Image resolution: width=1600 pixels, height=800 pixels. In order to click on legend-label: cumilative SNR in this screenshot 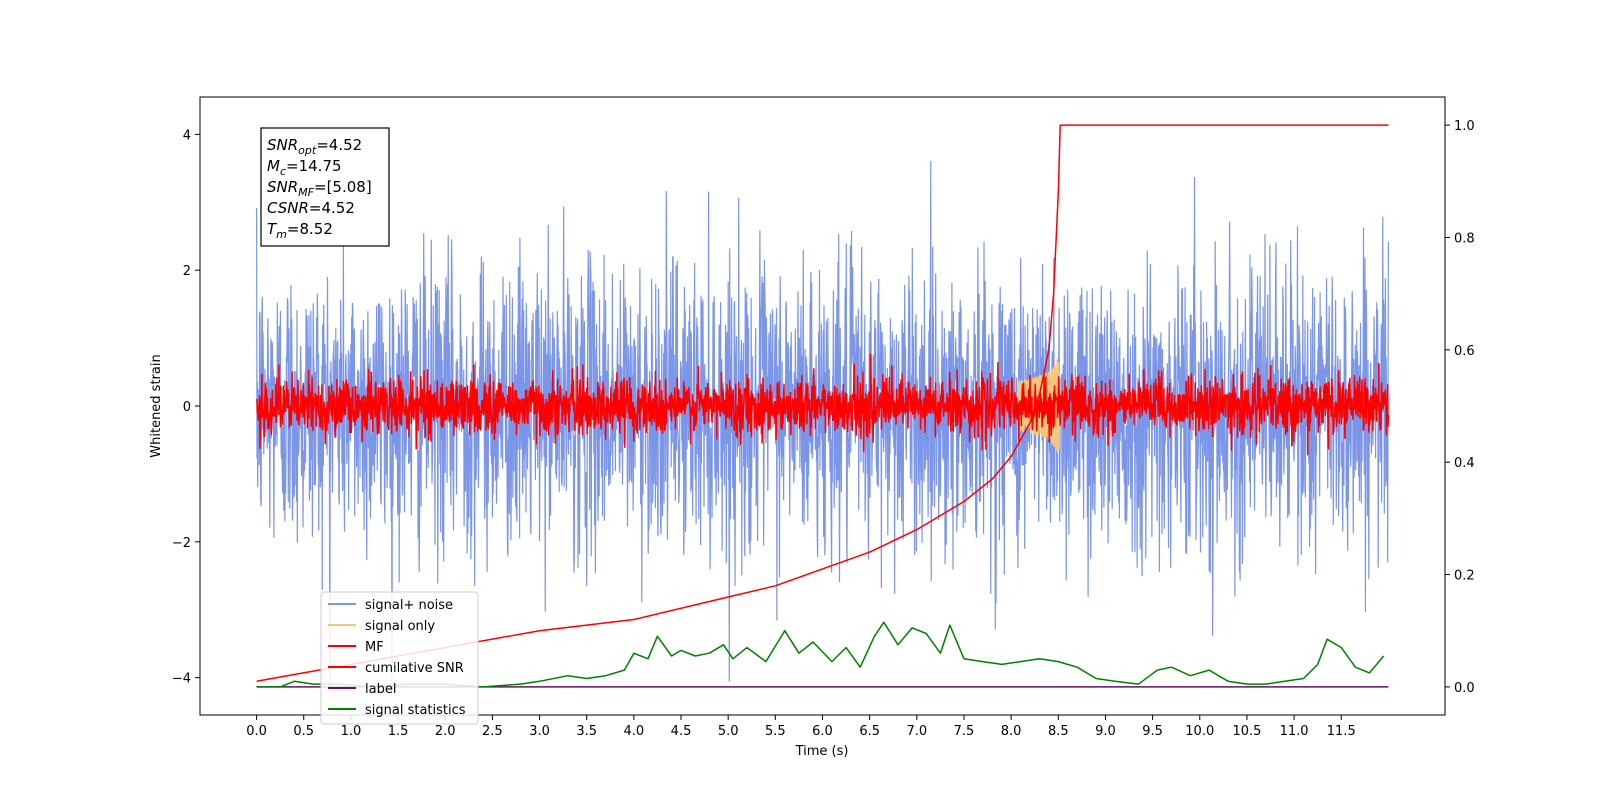, I will do `click(414, 668)`.